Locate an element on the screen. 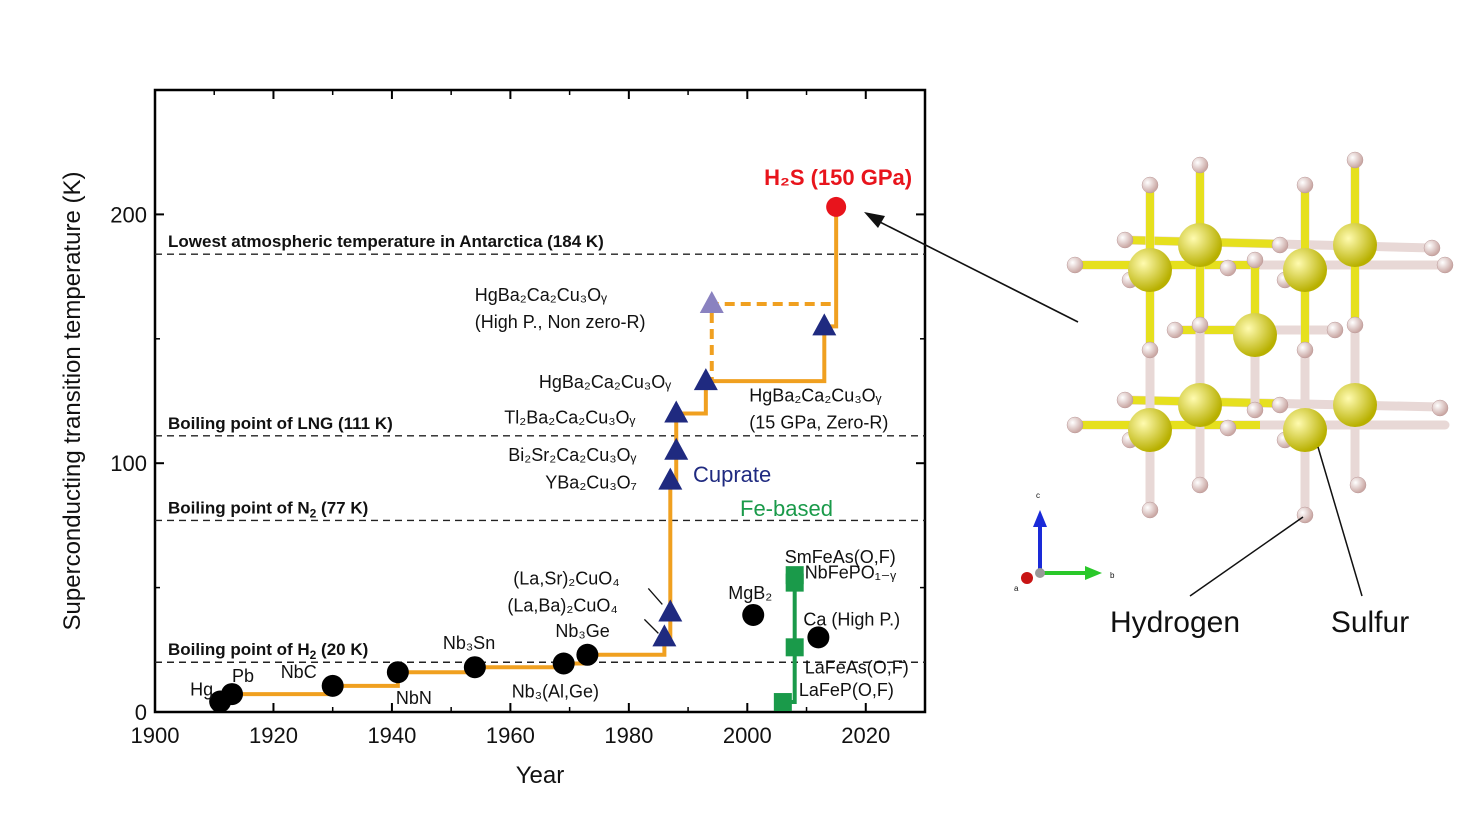  y-tick-label: 0 is located at coordinates (141, 712).